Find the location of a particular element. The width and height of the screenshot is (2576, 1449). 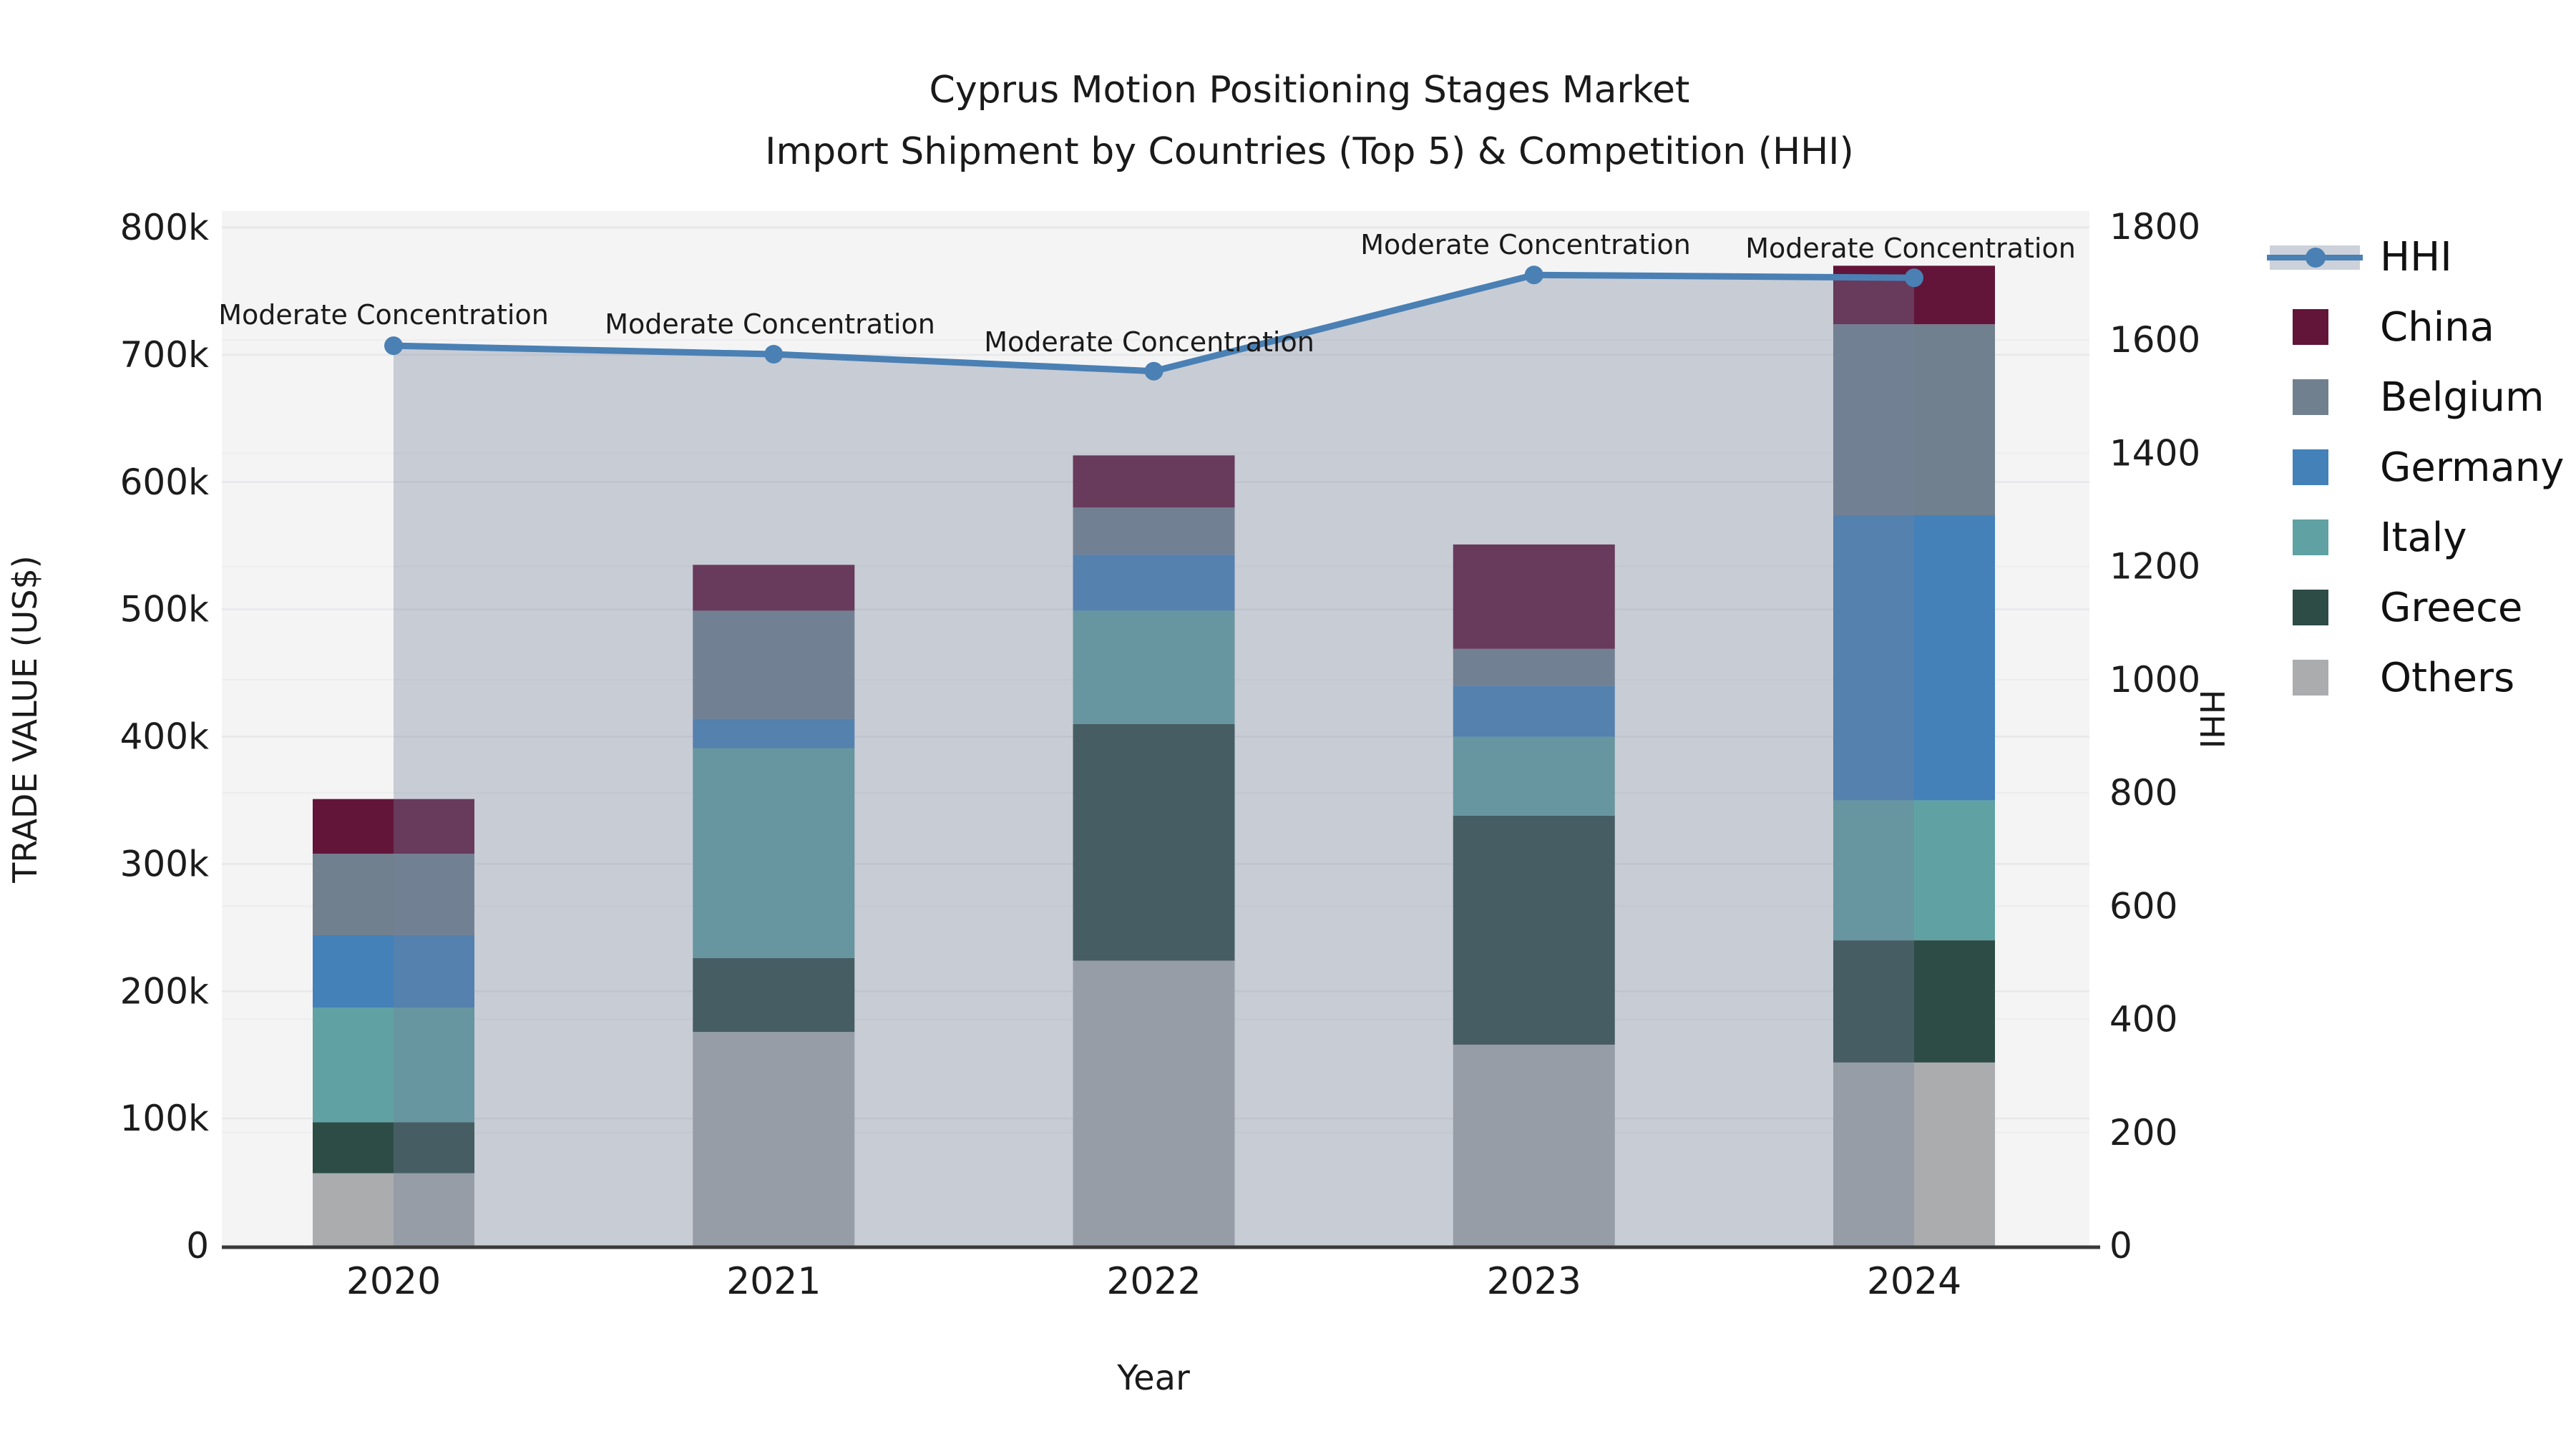

left-tick-0: 0 is located at coordinates (197, 1246).